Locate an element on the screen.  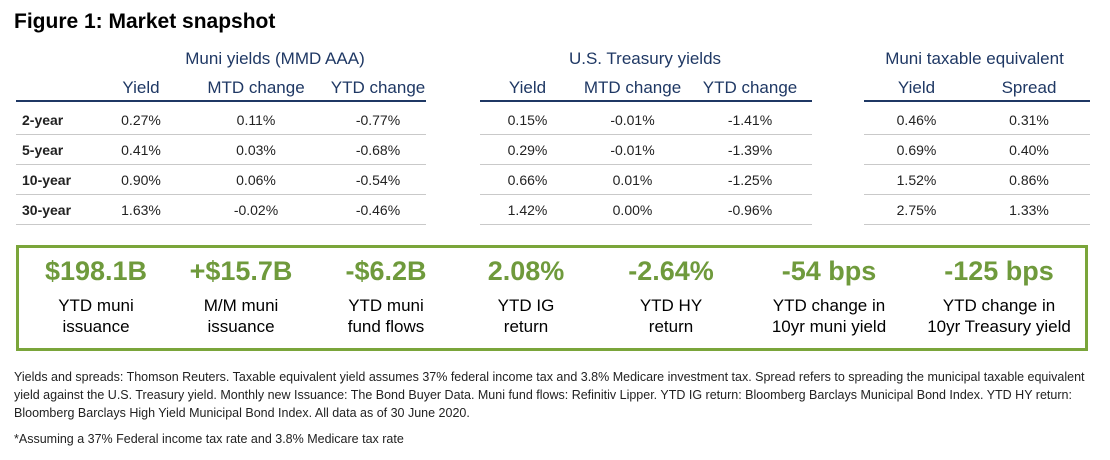
stat-label-line2: 10yr Treasury yield is located at coordinates (999, 326).